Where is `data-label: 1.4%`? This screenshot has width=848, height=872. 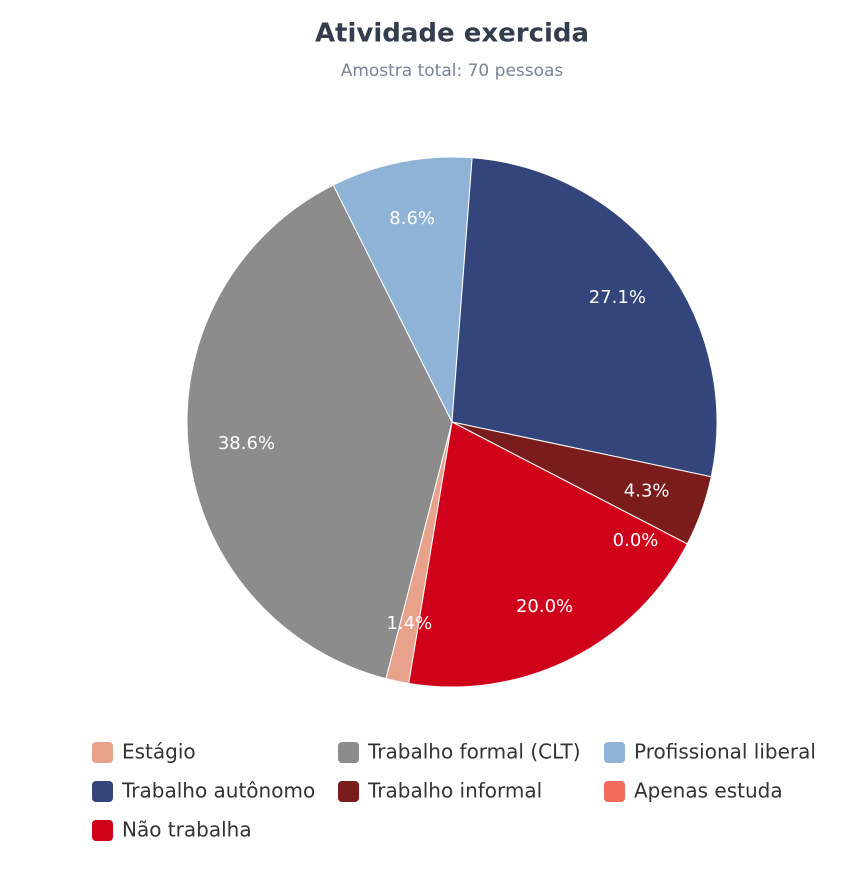
data-label: 1.4% is located at coordinates (409, 623).